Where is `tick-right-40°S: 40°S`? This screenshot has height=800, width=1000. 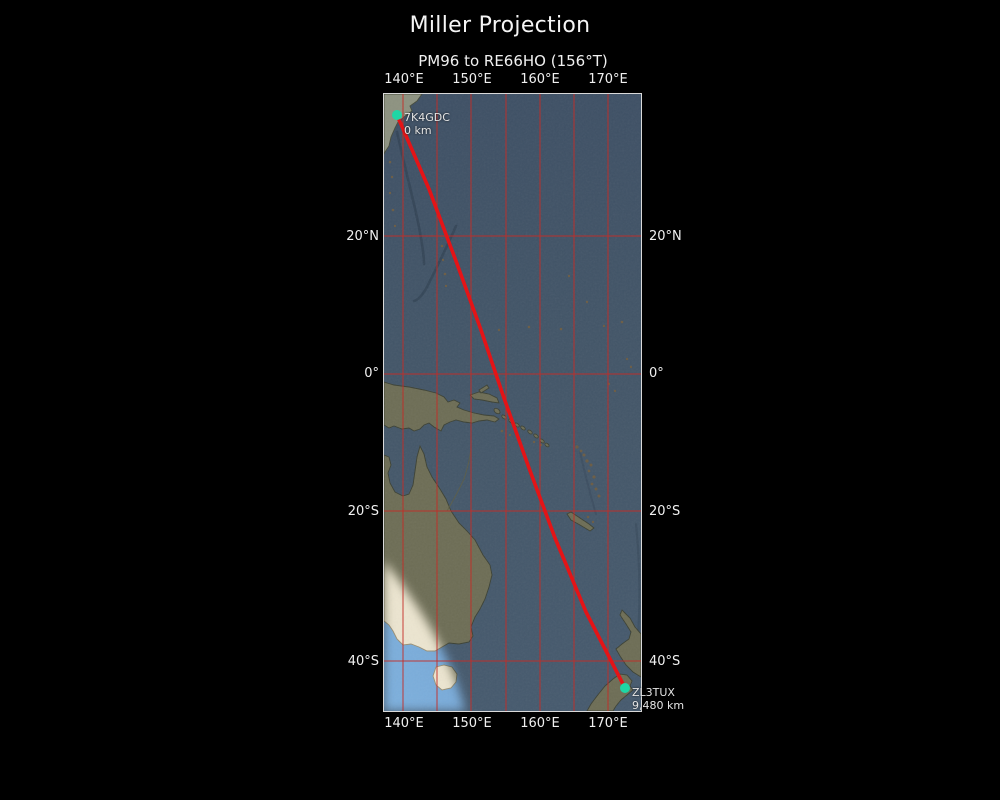 tick-right-40°S: 40°S is located at coordinates (665, 661).